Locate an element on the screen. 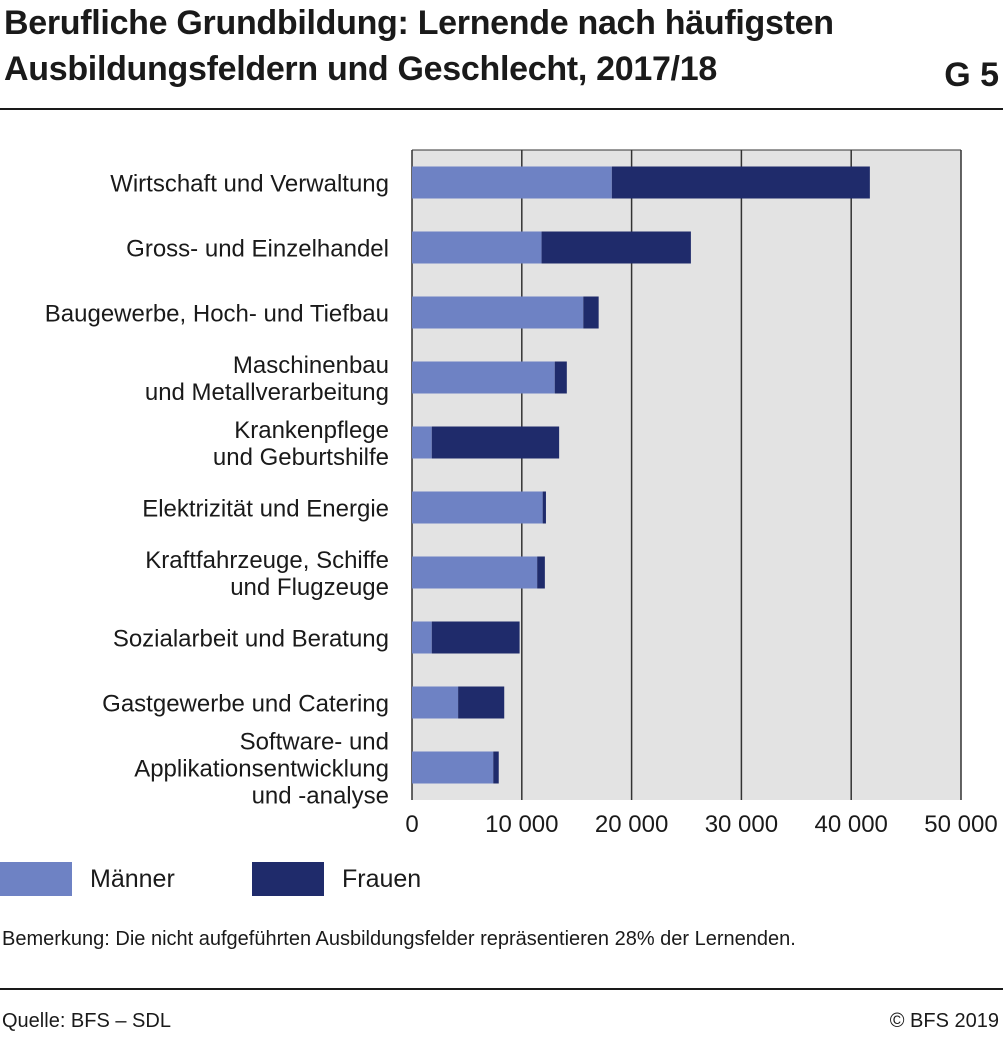 This screenshot has width=1003, height=1038. chart-code: G 5 is located at coordinates (971, 75).